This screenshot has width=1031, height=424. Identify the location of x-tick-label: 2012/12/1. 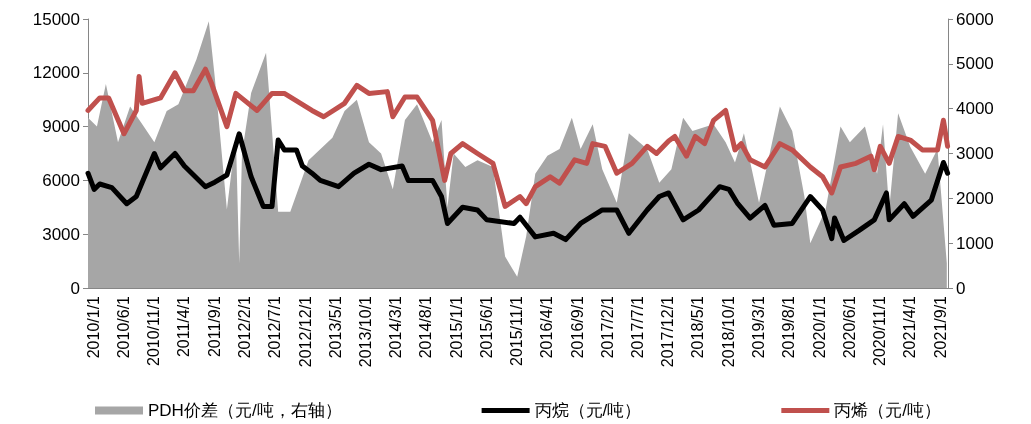
(305, 331).